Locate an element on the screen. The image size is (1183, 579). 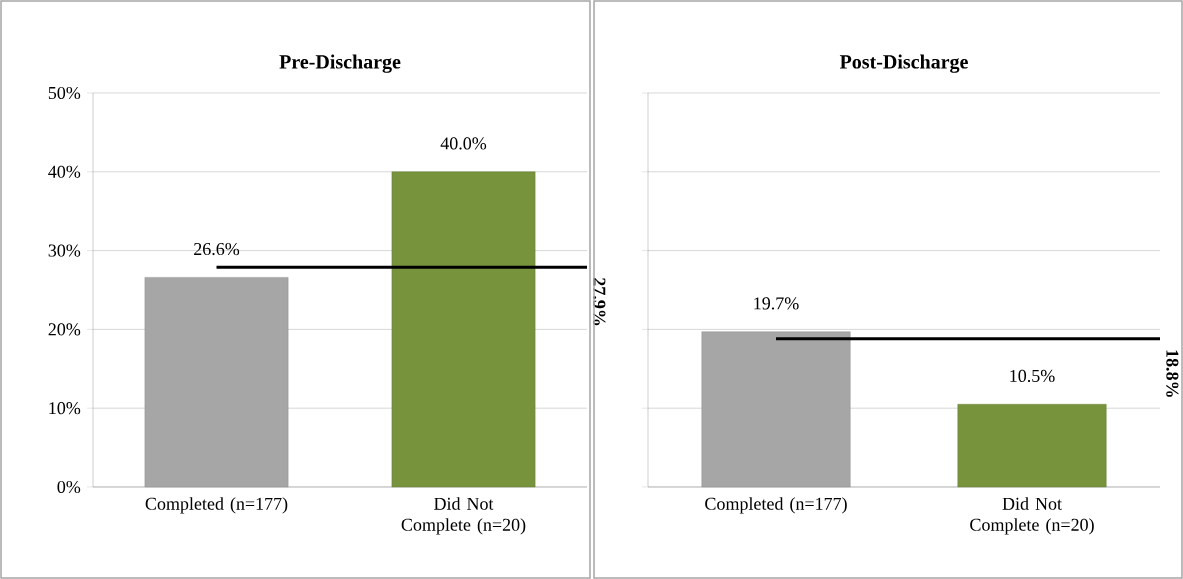
chart-title: Post-Discharge is located at coordinates (903, 63).